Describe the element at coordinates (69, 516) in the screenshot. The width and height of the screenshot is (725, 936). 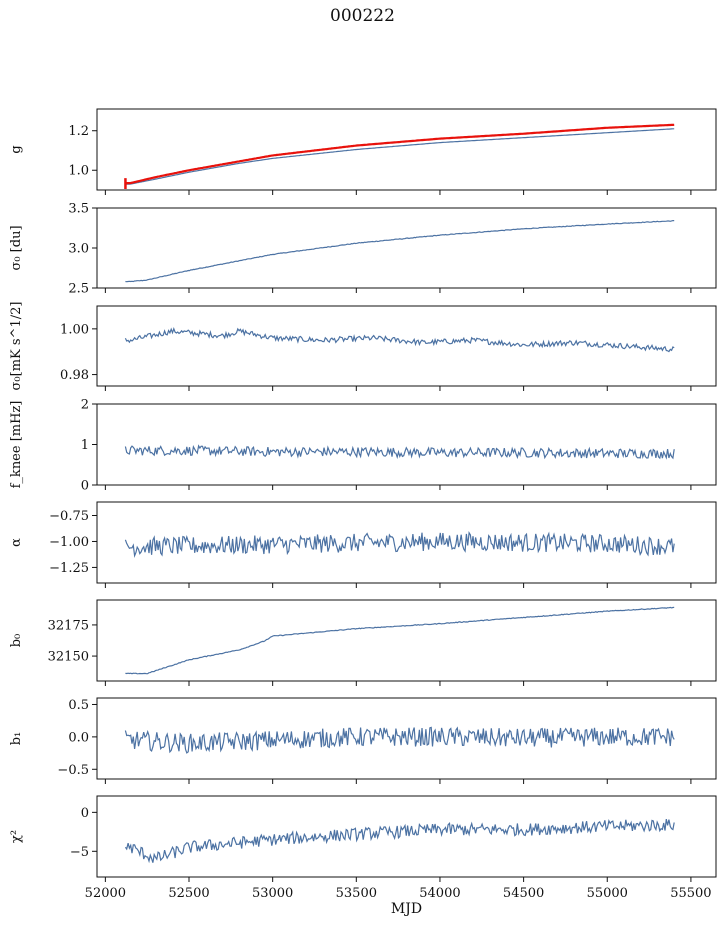
I see `ytick-label-alpha-2: −0.75` at that location.